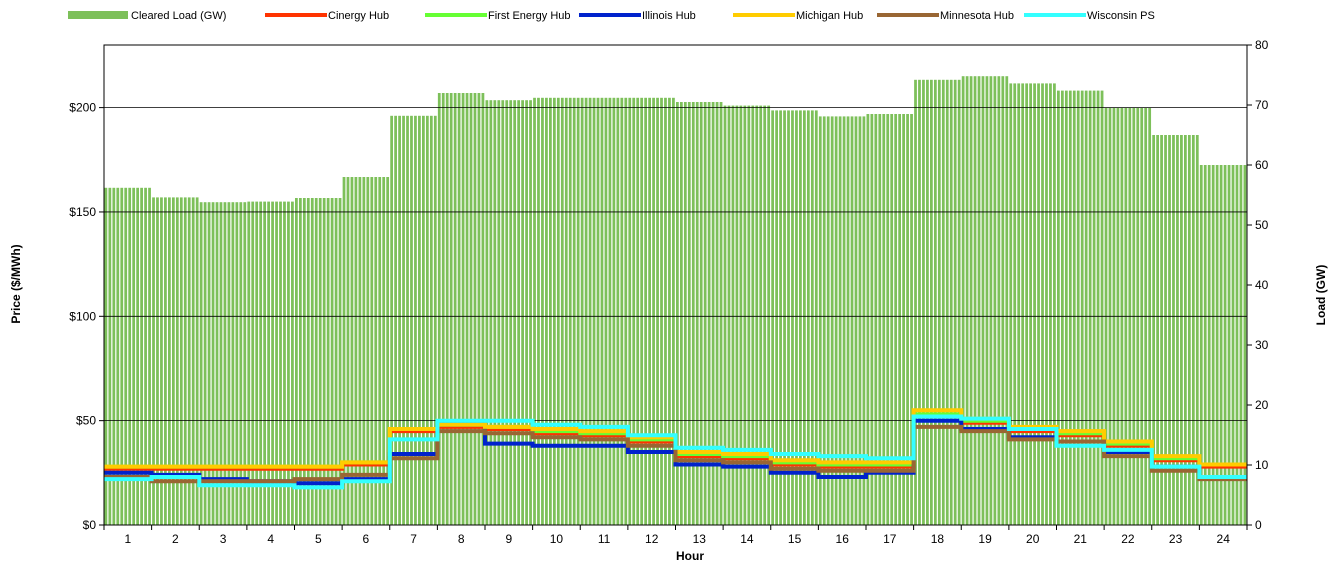  Describe the element at coordinates (843, 539) in the screenshot. I see `x-tick-label: 16` at that location.